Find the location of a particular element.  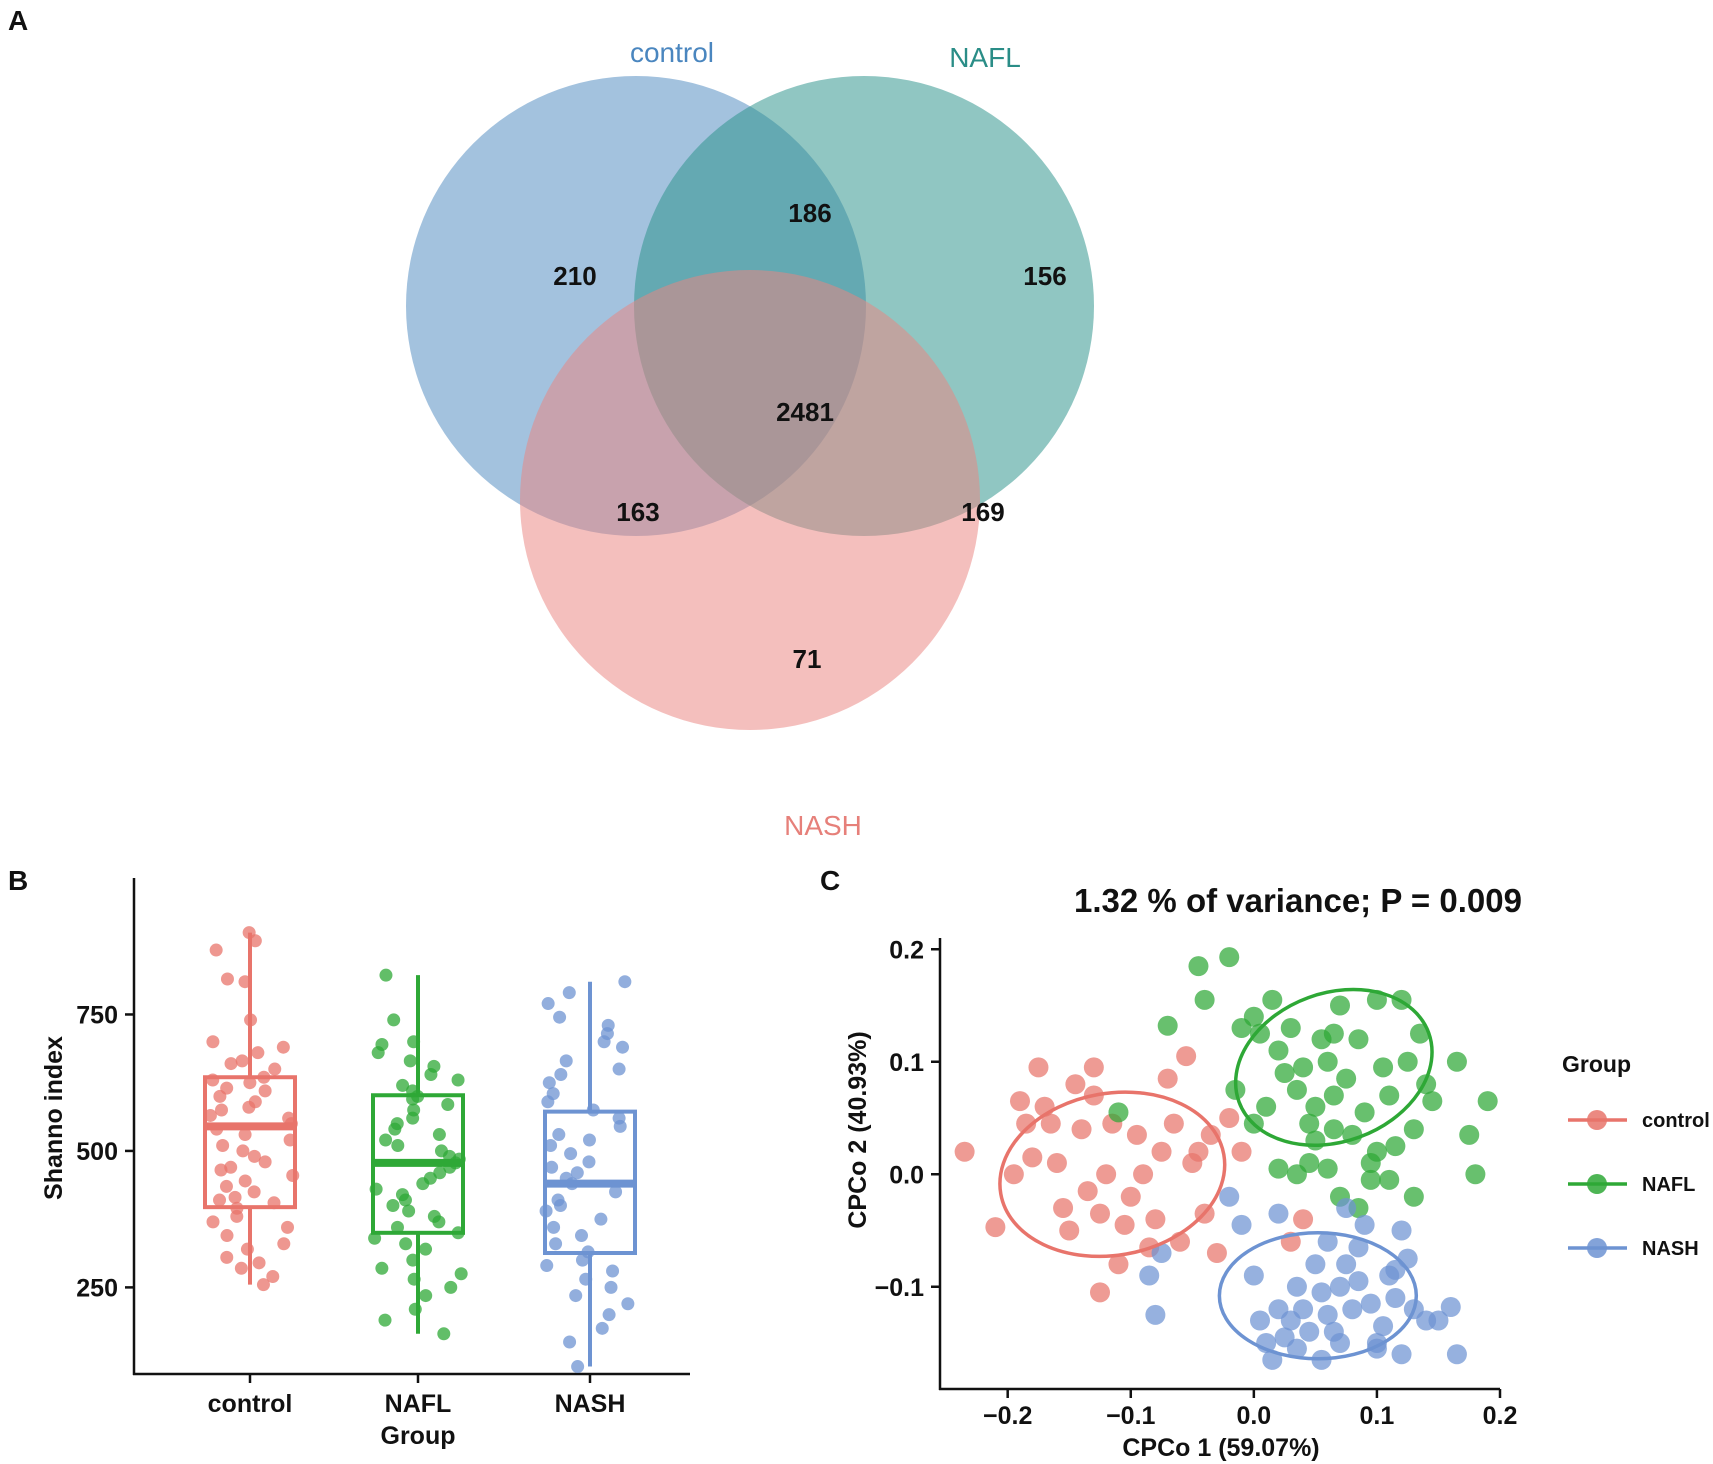

y-axis-title: CPCo 2 (40.93%) is located at coordinates (858, 1129).